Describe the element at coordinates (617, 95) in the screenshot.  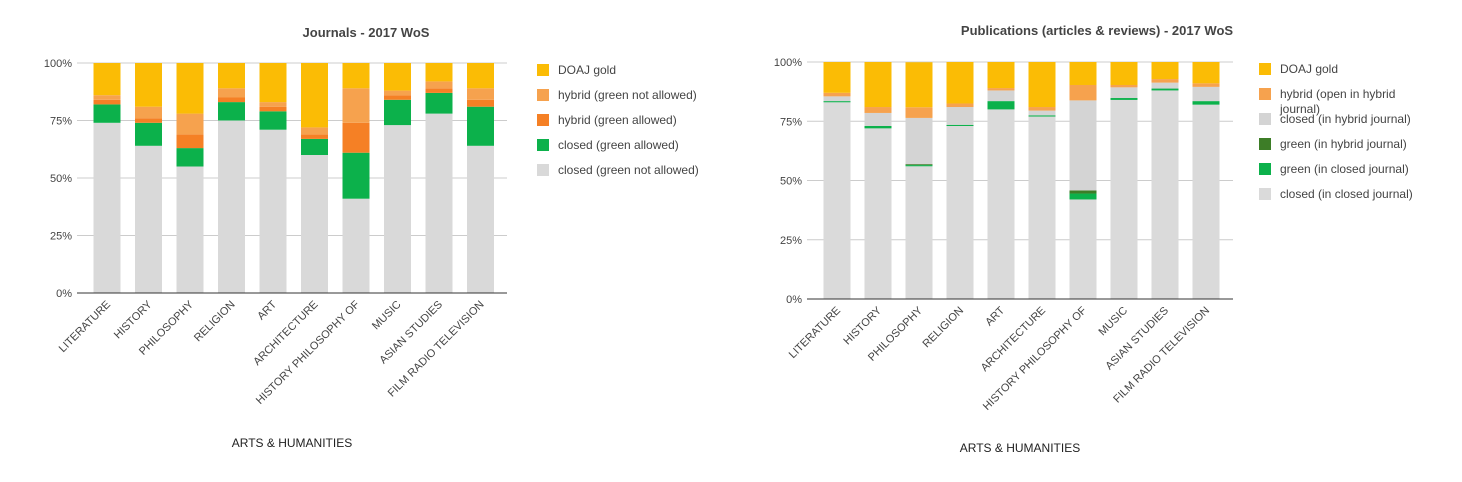
I see `legend-item: hybrid (green not allowed)` at that location.